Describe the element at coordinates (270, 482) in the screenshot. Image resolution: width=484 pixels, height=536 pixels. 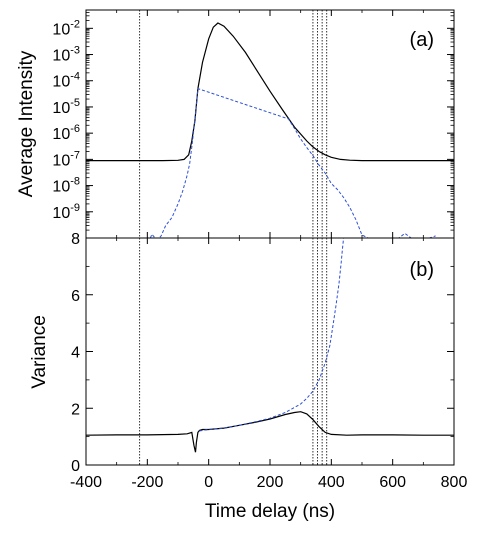
I see `x-tick-label: 200` at that location.